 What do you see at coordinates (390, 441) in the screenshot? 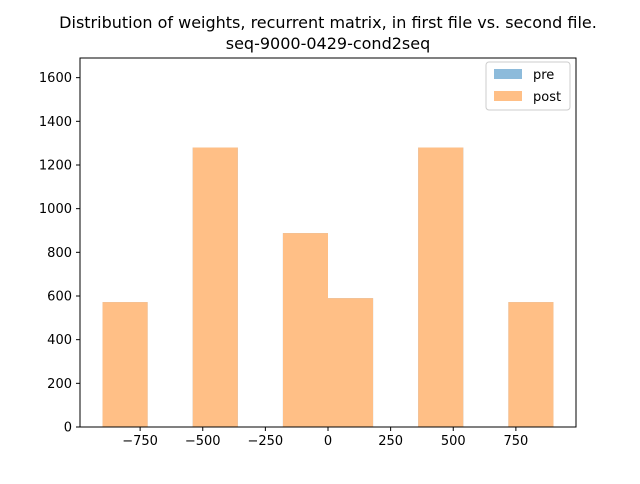
I see `x-tick-label: 250` at bounding box center [390, 441].